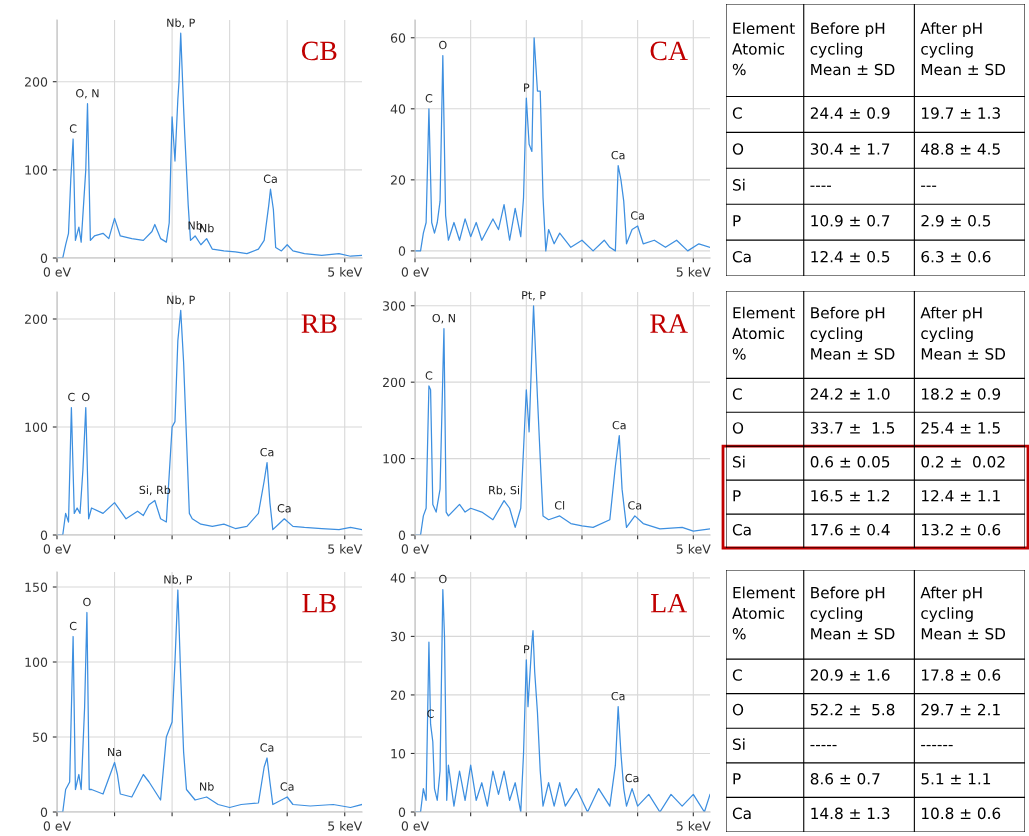 Image resolution: width=1029 pixels, height=836 pixels. What do you see at coordinates (956, 256) in the screenshot?
I see `text: 6.3 ± 0.6` at bounding box center [956, 256].